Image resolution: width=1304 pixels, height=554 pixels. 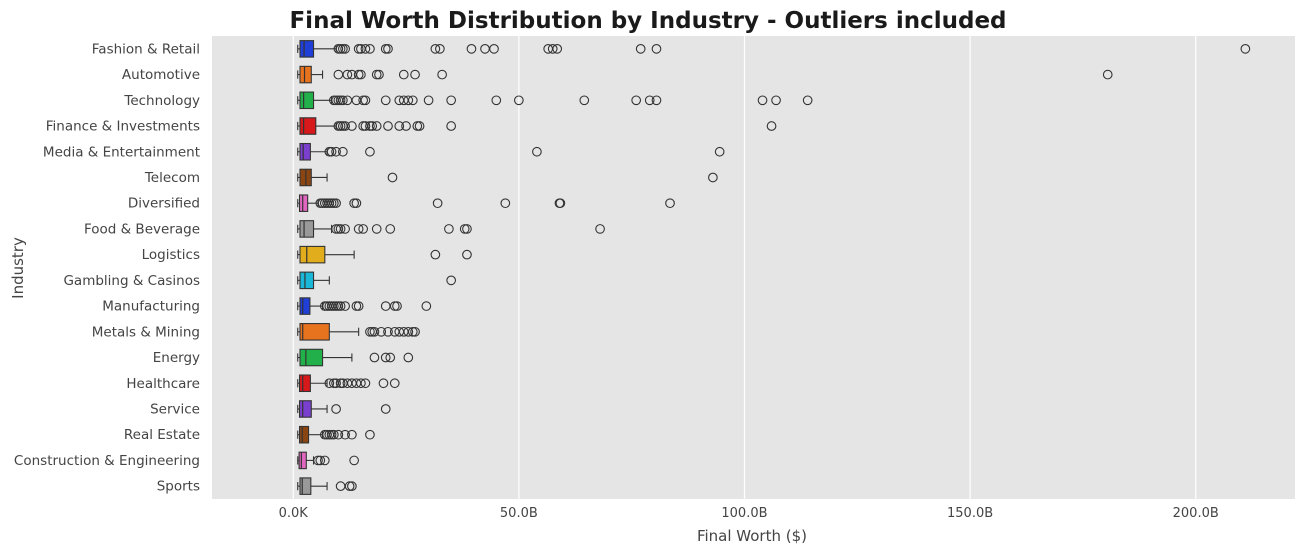 What do you see at coordinates (142, 229) in the screenshot?
I see `industry-label: Food & Beverage` at bounding box center [142, 229].